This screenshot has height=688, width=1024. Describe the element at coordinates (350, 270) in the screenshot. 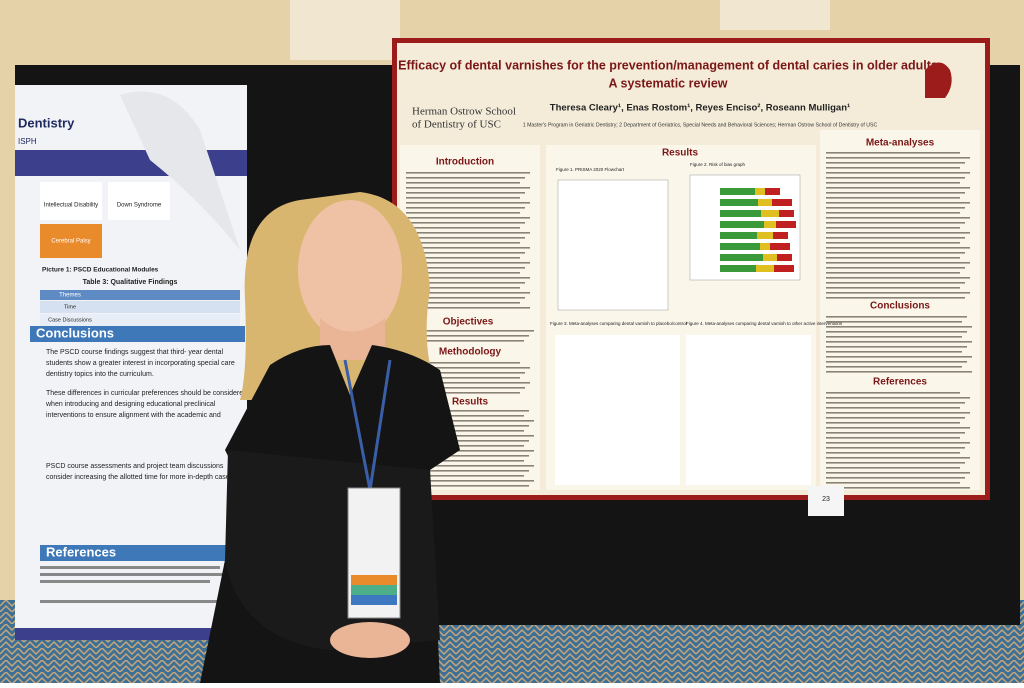

I see `face` at that location.